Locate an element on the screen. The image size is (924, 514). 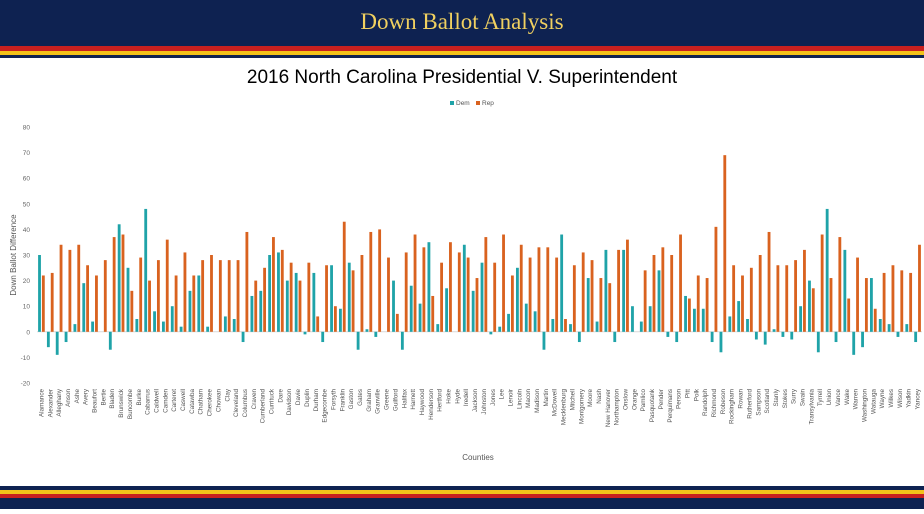
x-tick-label: Perquimans is located at coordinates (670, 406).